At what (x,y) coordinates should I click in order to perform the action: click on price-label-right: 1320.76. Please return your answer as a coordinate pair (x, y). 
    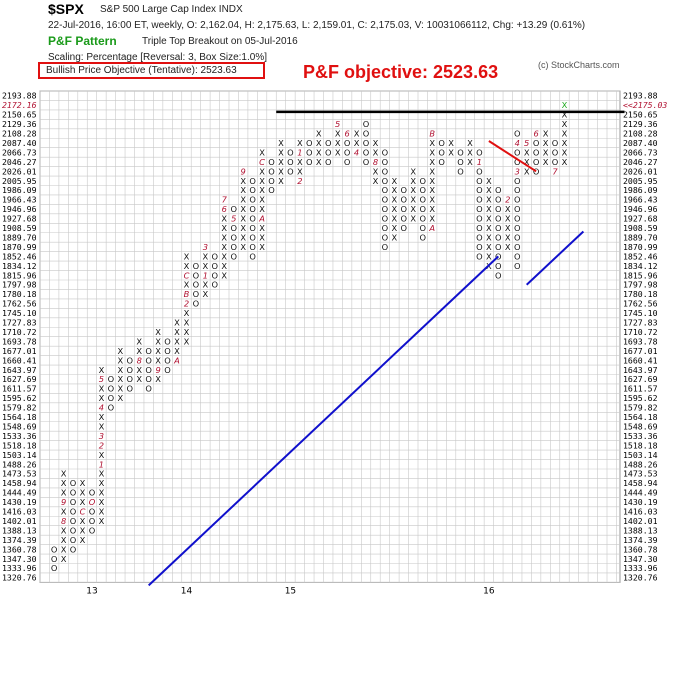
    Looking at the image, I should click on (640, 578).